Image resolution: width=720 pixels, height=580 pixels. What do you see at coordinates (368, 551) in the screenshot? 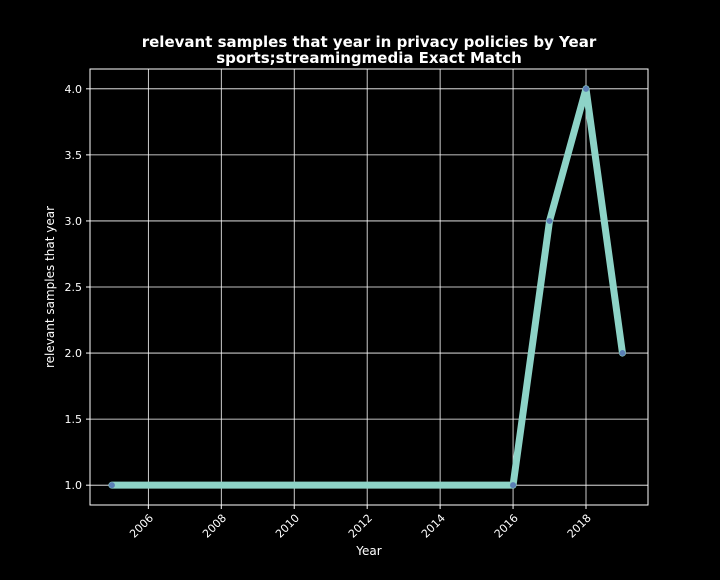
I see `x-axis-label: Year` at bounding box center [368, 551].